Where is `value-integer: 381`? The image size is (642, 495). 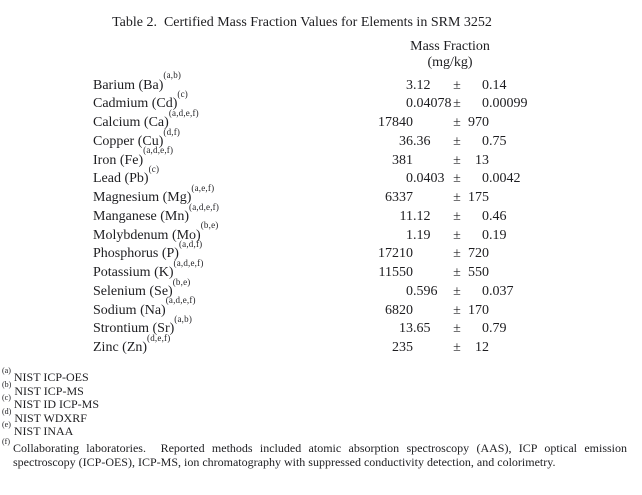
value-integer: 381 is located at coordinates (402, 160).